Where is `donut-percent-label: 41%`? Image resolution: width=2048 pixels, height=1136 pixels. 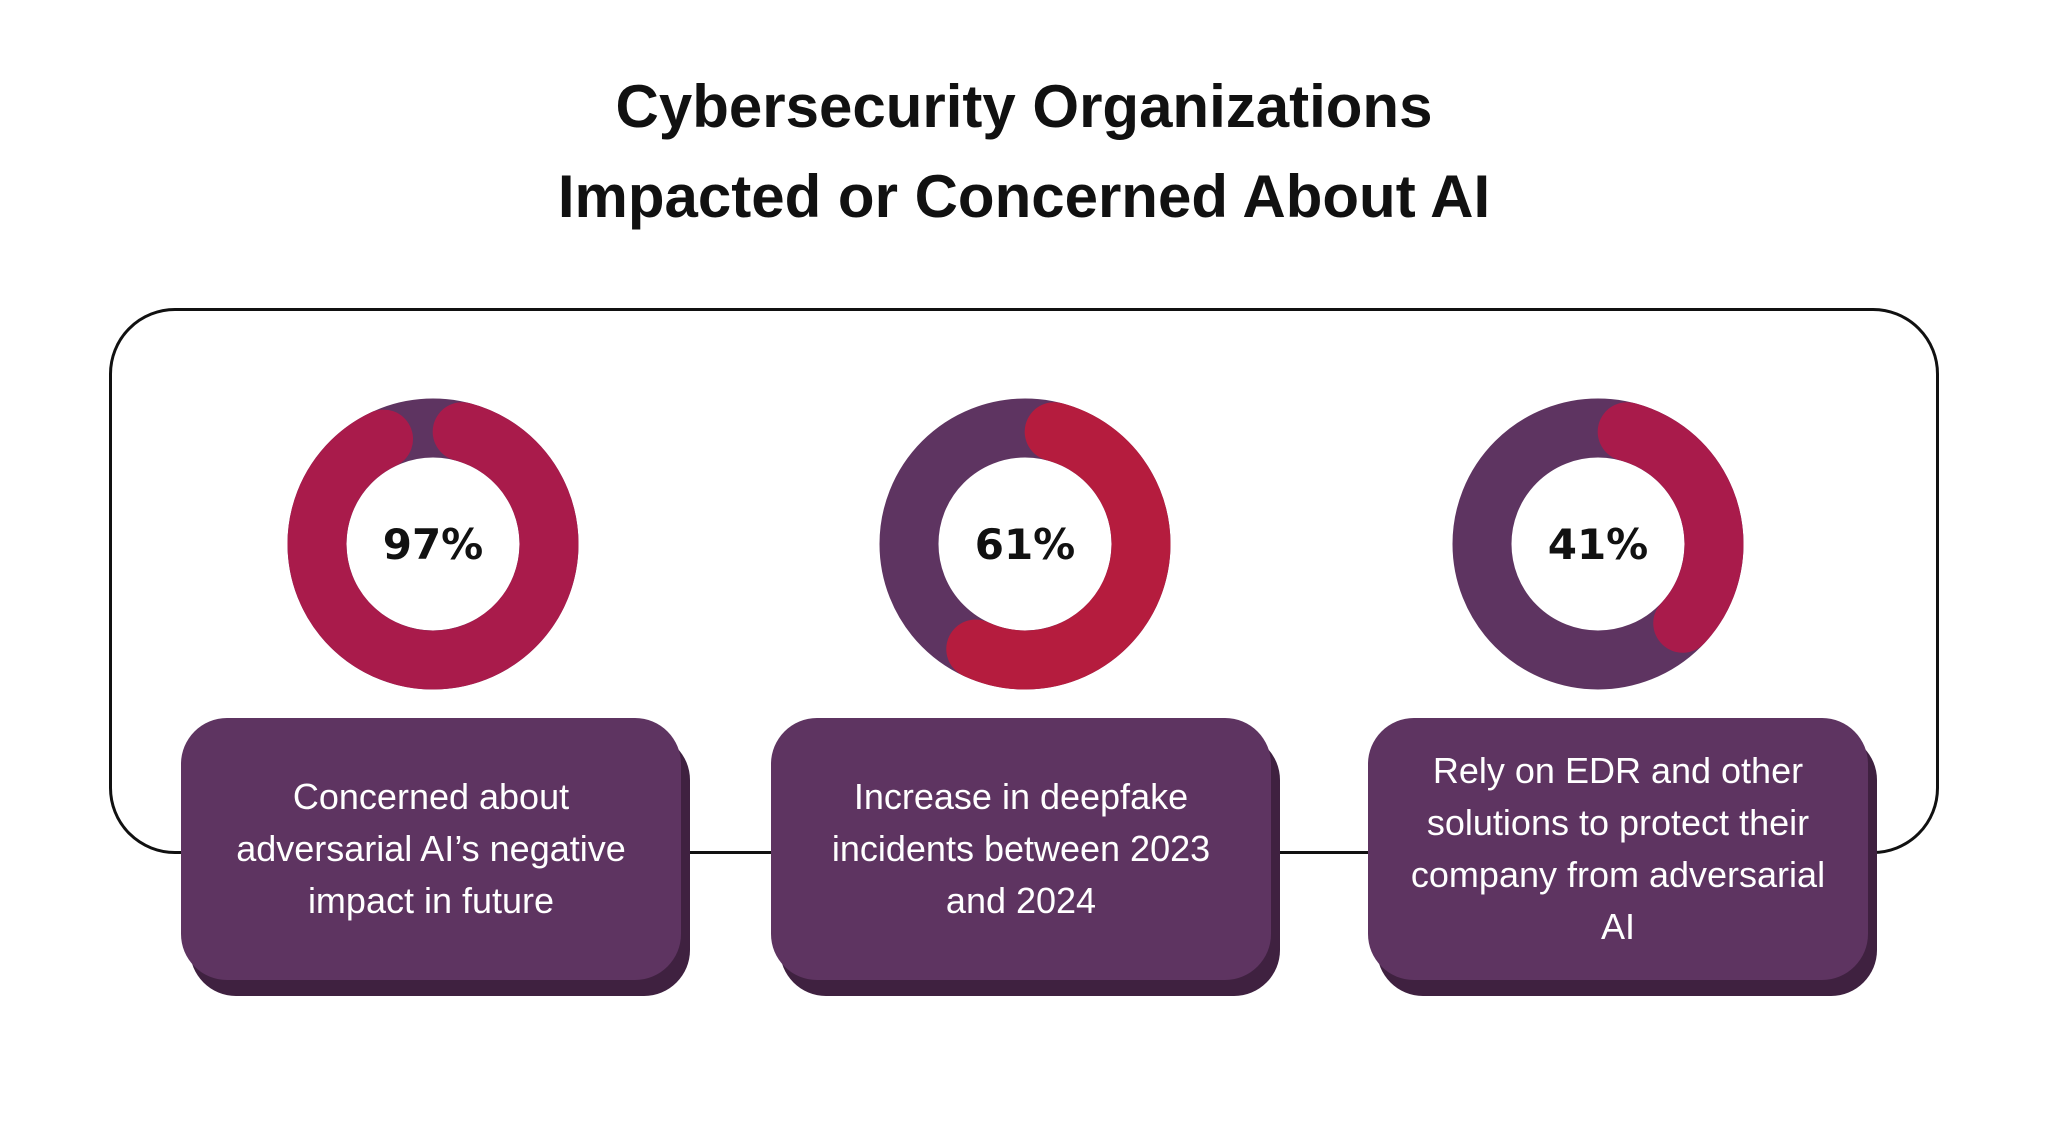
donut-percent-label: 41% is located at coordinates (1598, 544).